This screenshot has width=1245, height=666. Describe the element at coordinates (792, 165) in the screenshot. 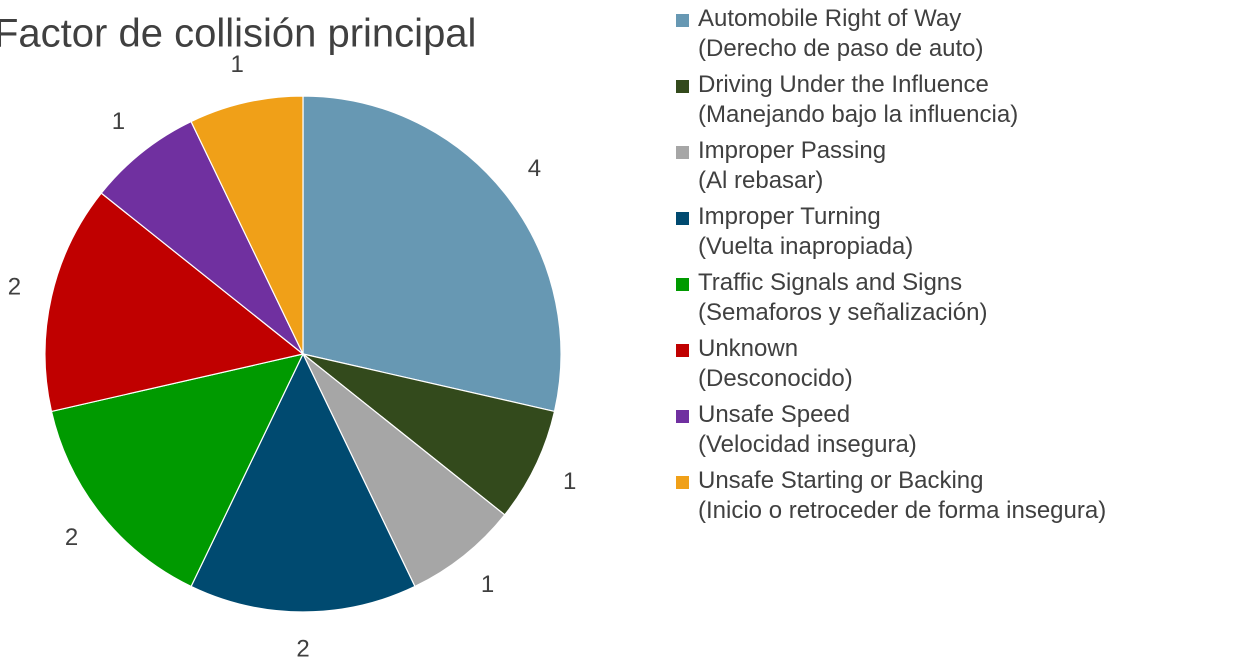

I see `legend-label: Improper Passing (Al rebasar)` at that location.